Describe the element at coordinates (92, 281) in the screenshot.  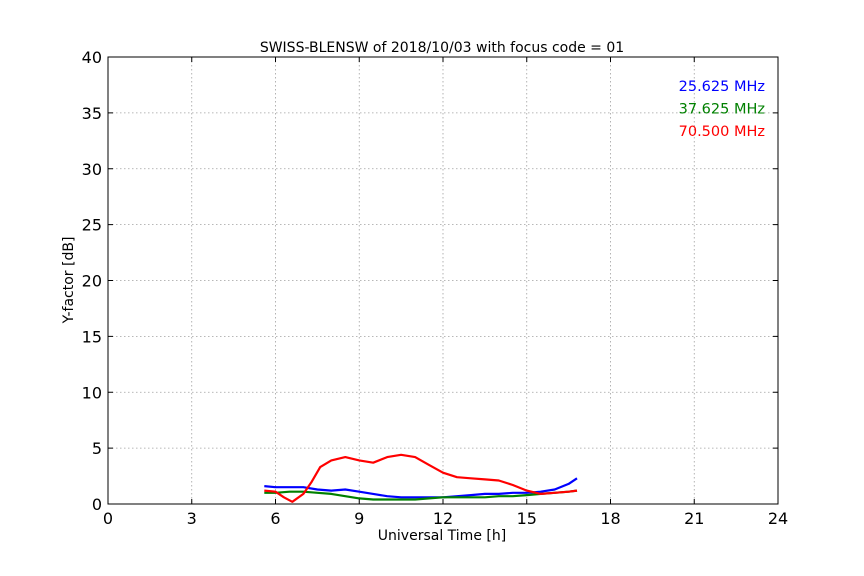
I see `y-tick-label: 20` at that location.